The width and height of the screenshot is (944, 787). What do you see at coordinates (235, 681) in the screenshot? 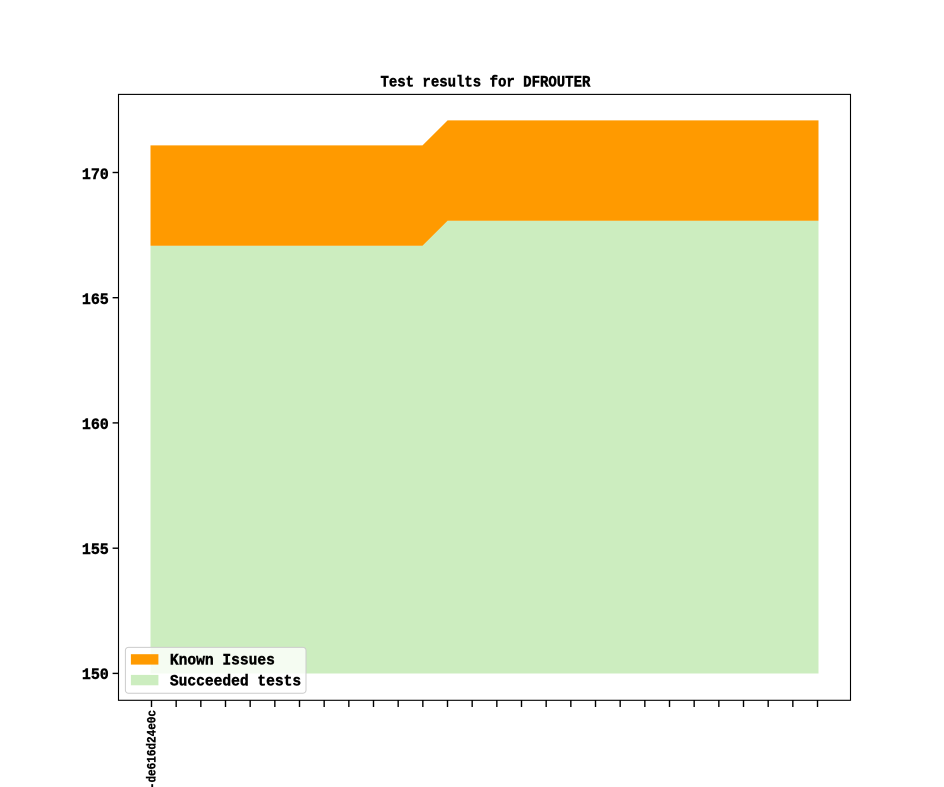
I see `svg-text: Succeeded tests` at bounding box center [235, 681].